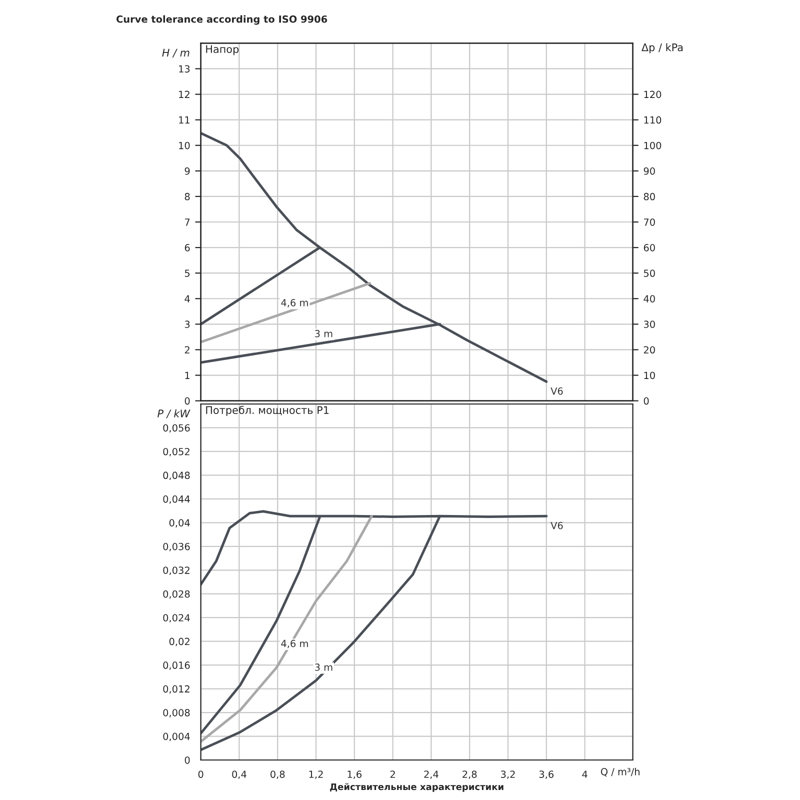  What do you see at coordinates (649, 324) in the screenshot?
I see `y2-tick-label: 30` at bounding box center [649, 324].